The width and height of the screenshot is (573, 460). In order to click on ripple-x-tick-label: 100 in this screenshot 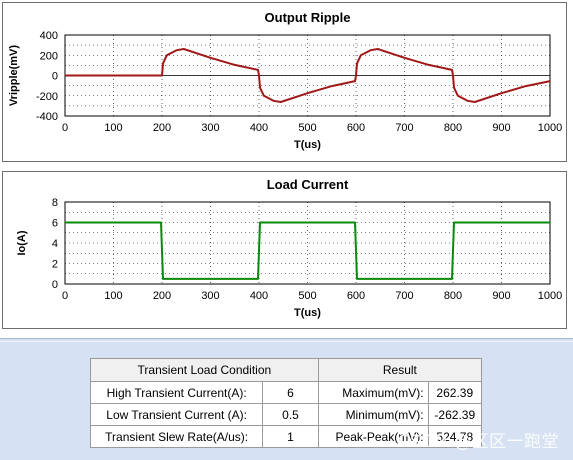, I will do `click(113, 128)`.